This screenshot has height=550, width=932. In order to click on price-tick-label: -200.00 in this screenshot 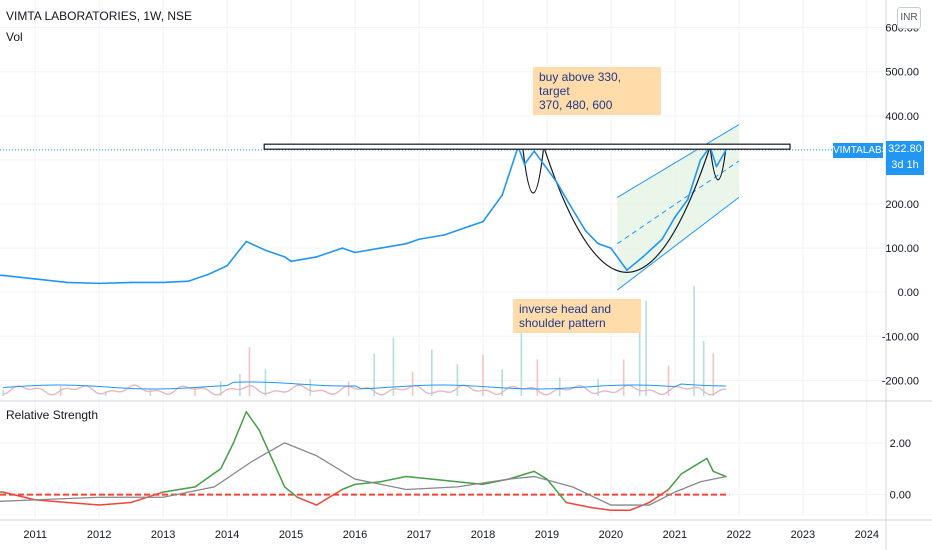, I will do `click(900, 381)`.